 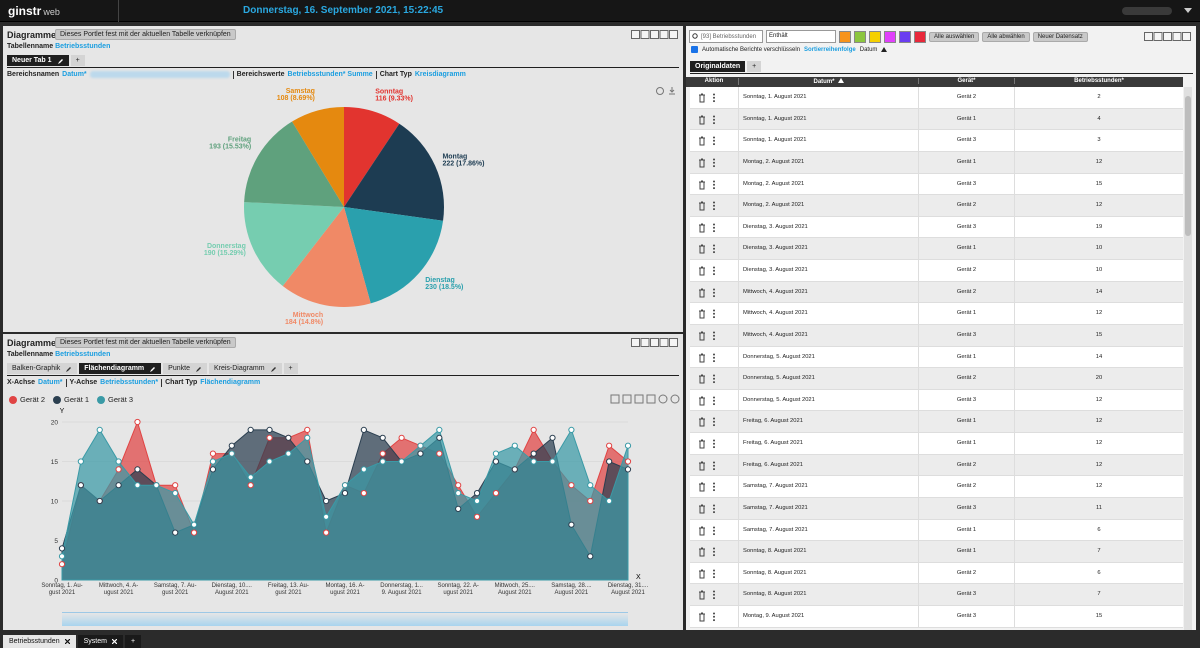 I want to click on setting-label: Chart Typ, so click(x=395, y=74).